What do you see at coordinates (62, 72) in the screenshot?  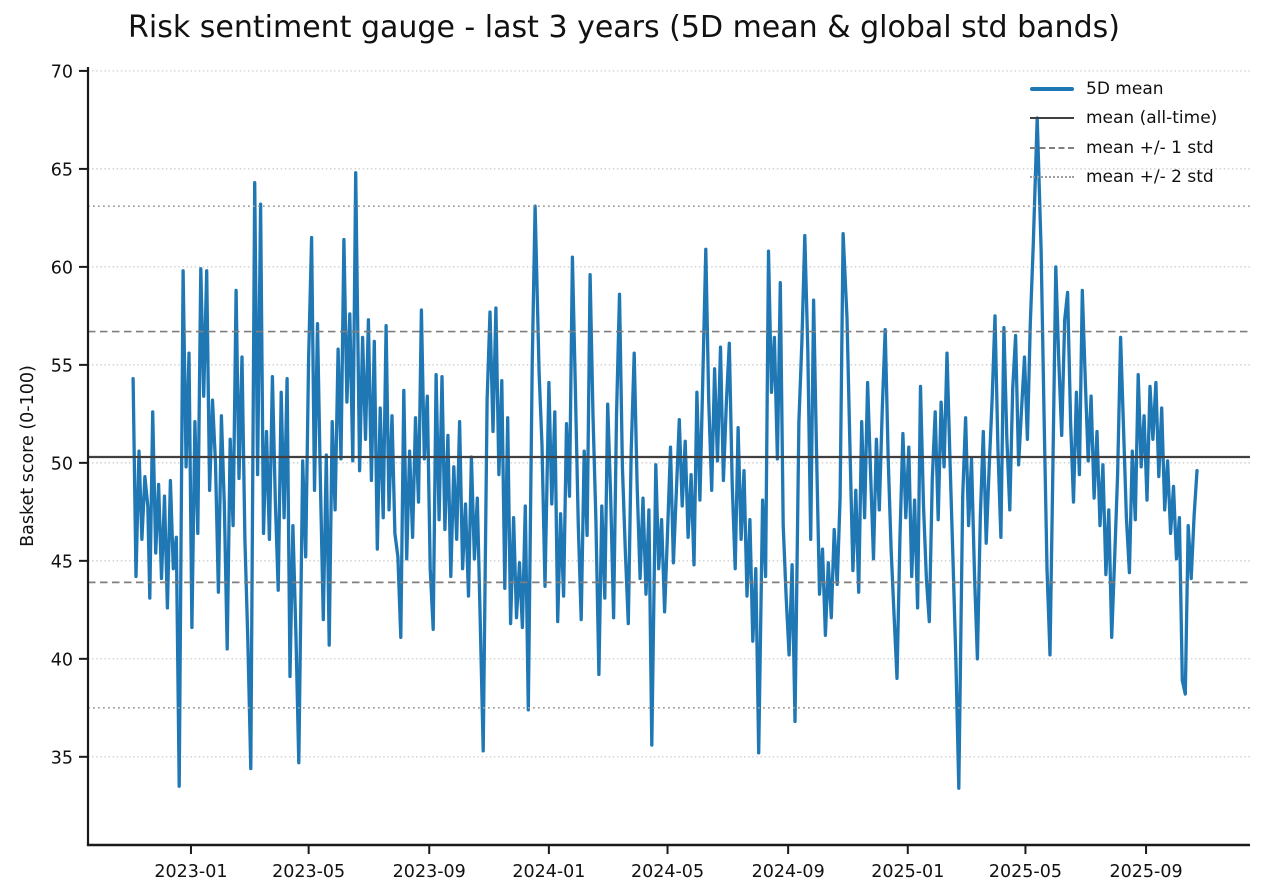 I see `y-tick-label-70: 70` at bounding box center [62, 72].